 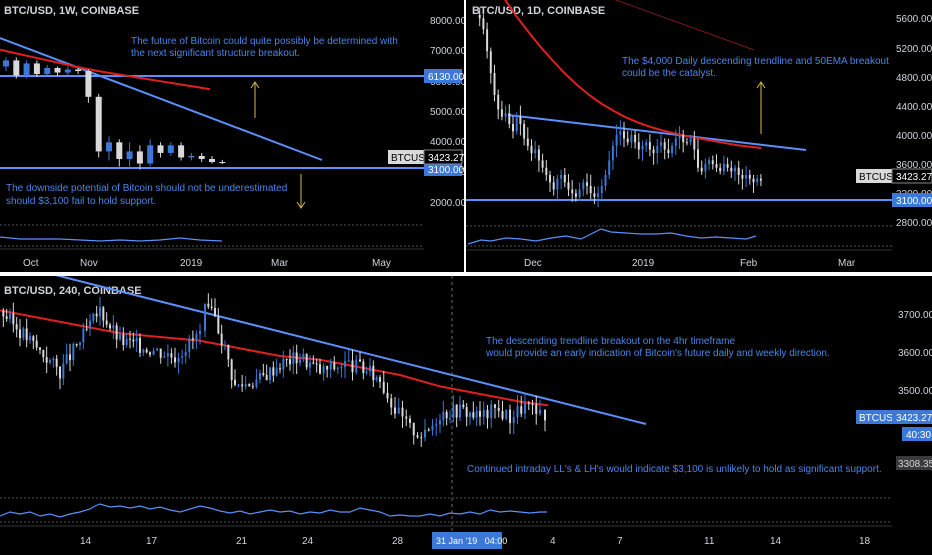 I want to click on level-price-label: 3100.00, so click(x=914, y=201).